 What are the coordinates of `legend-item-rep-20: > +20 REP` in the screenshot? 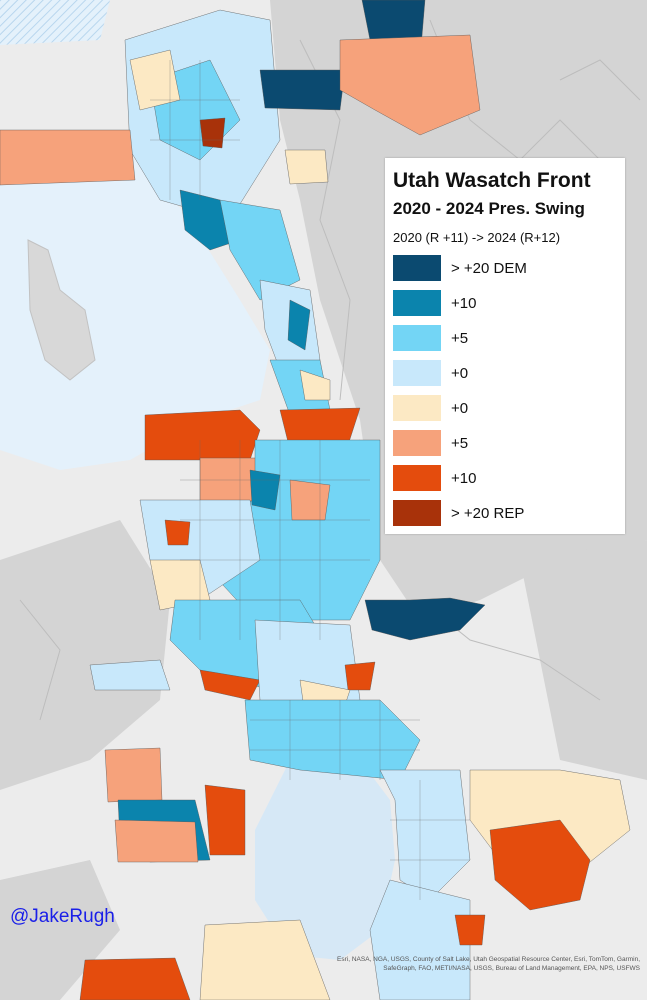 It's located at (509, 513).